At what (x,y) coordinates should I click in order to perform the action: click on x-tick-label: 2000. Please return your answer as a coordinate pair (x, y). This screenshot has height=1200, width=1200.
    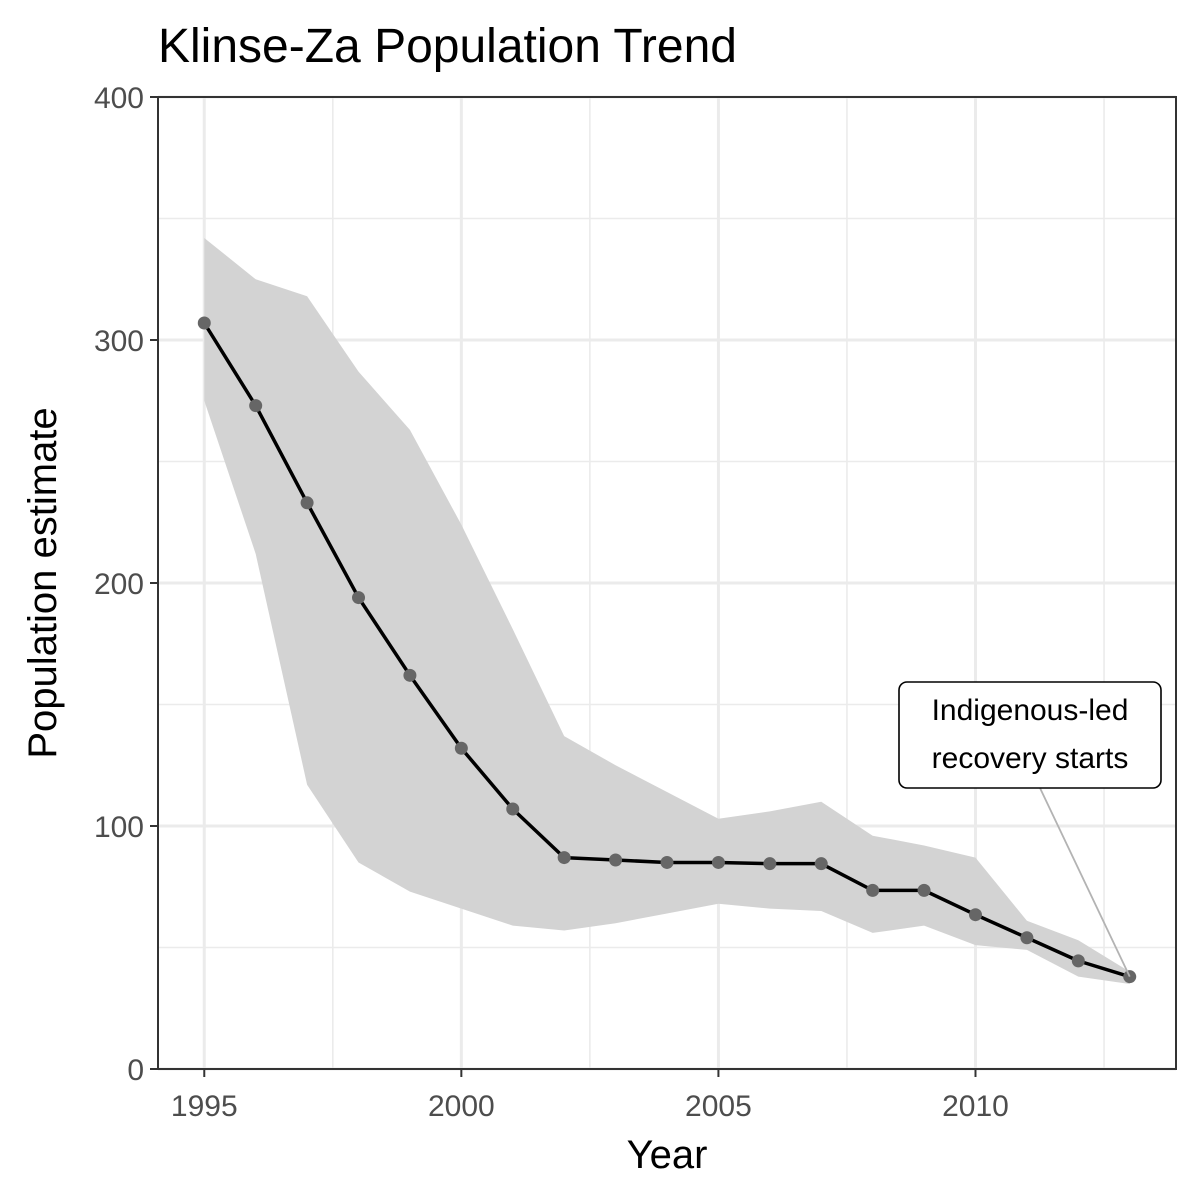
    Looking at the image, I should click on (461, 1106).